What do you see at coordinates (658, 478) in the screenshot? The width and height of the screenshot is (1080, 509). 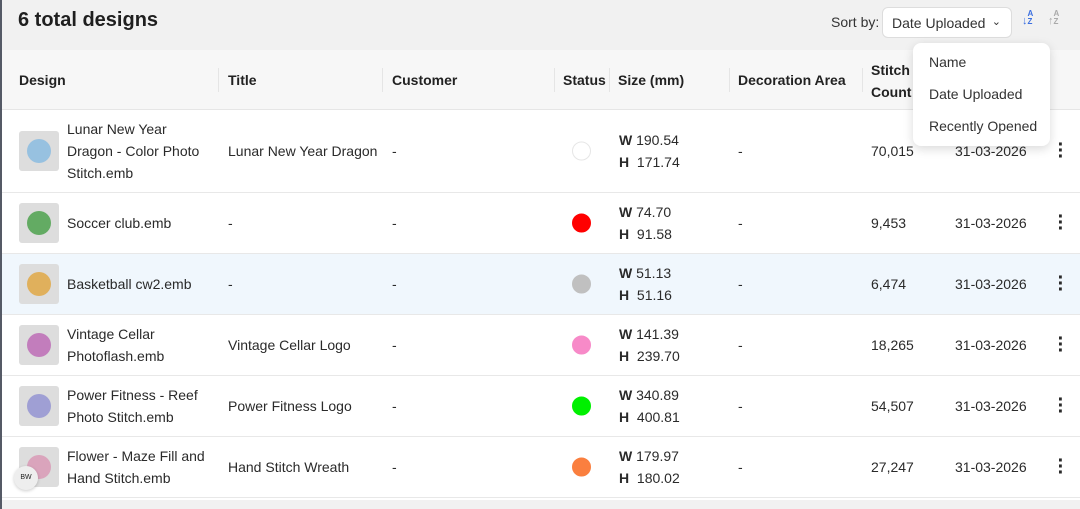 I see `height-value: 180.02` at bounding box center [658, 478].